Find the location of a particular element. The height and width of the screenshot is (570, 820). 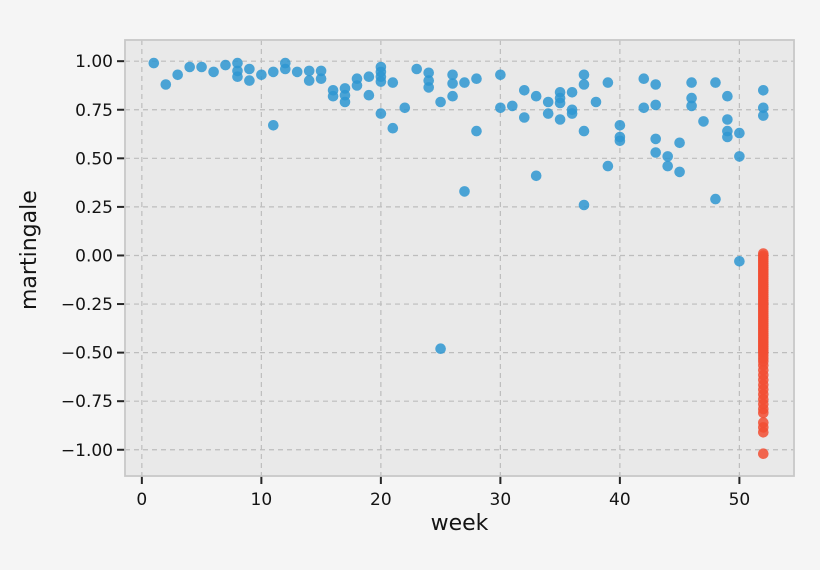

y-tick-label: 0.75 is located at coordinates (94, 111).